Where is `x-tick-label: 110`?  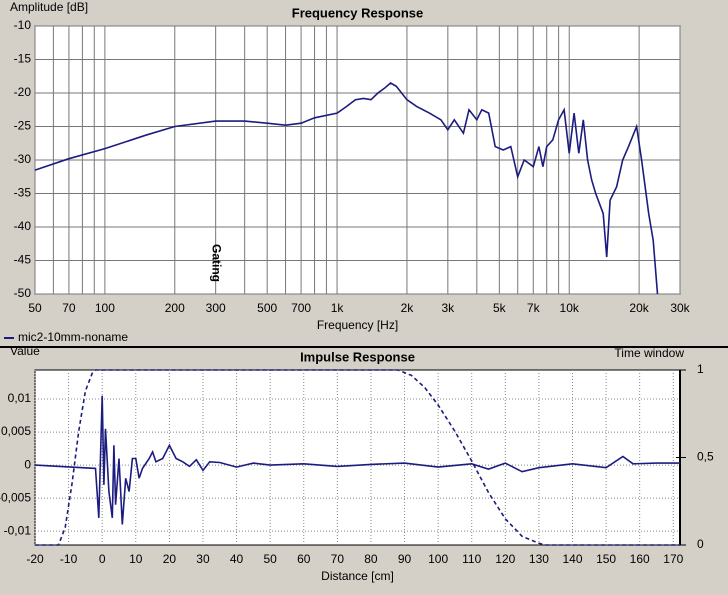
x-tick-label: 110 is located at coordinates (471, 559).